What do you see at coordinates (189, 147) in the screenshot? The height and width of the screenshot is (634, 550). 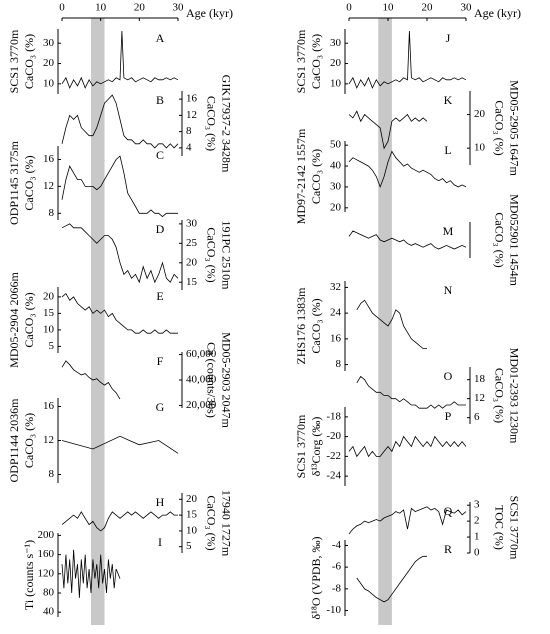 I see `y-tick-label: 4` at bounding box center [189, 147].